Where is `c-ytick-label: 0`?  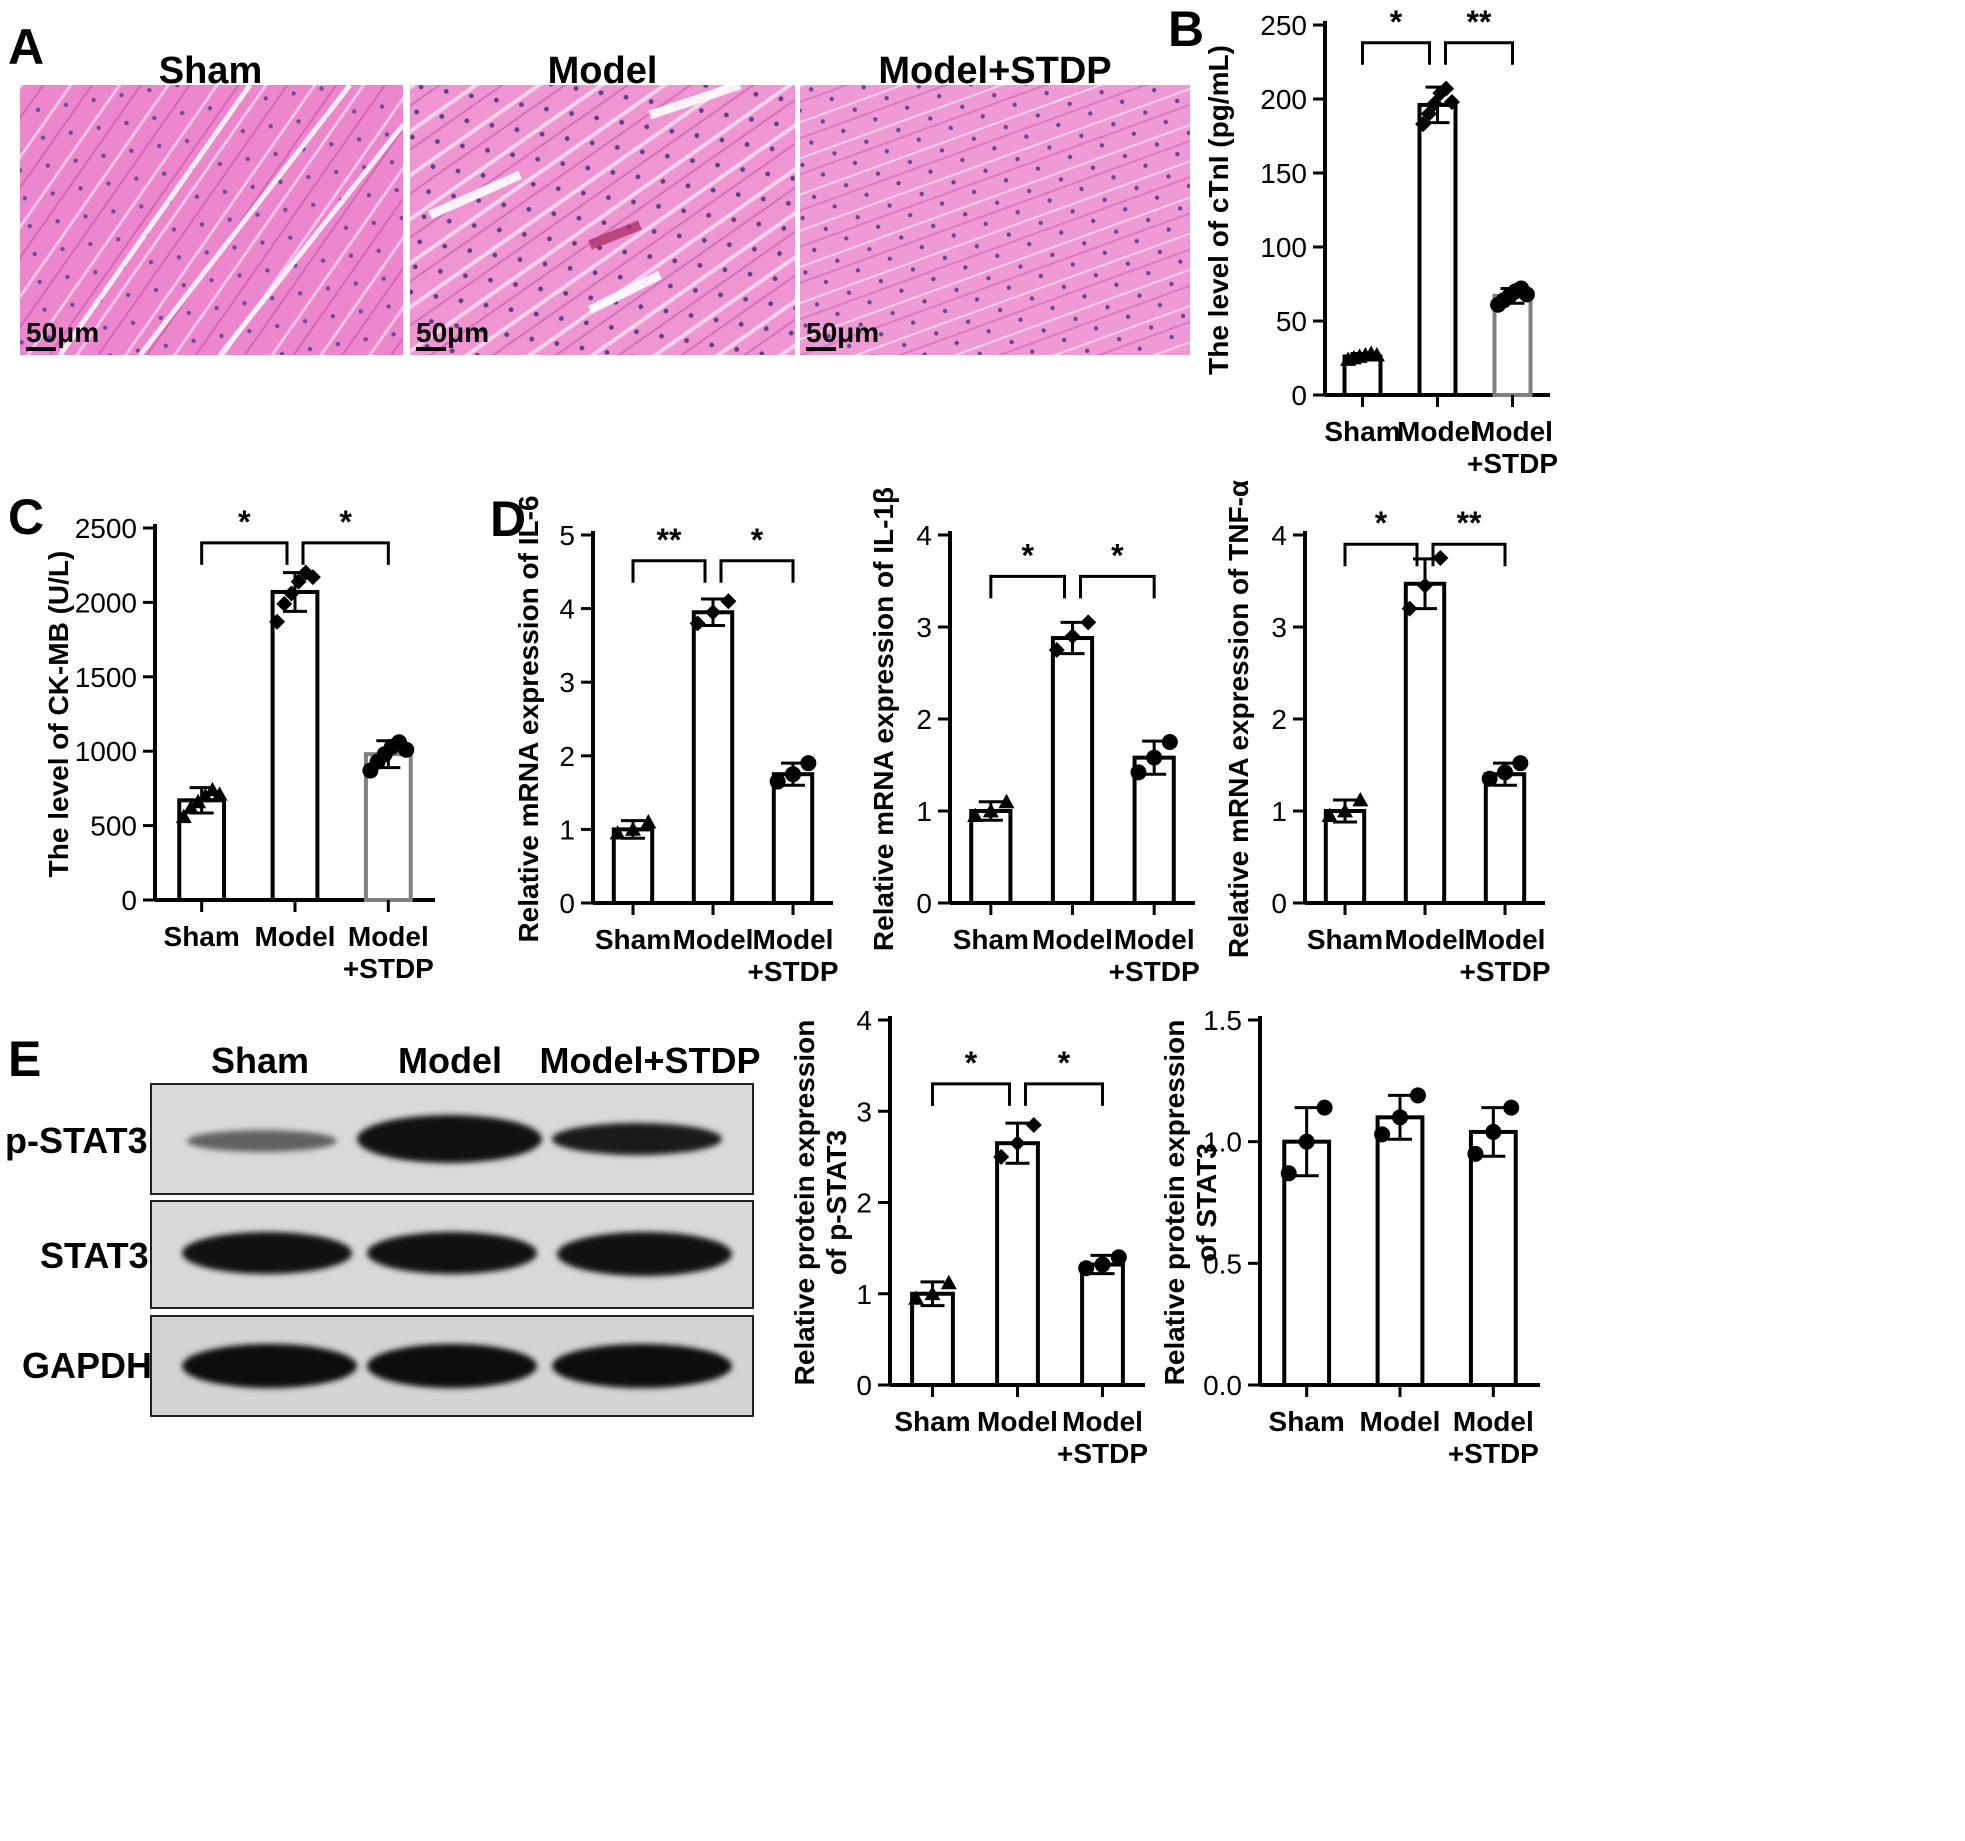
c-ytick-label: 0 is located at coordinates (129, 900).